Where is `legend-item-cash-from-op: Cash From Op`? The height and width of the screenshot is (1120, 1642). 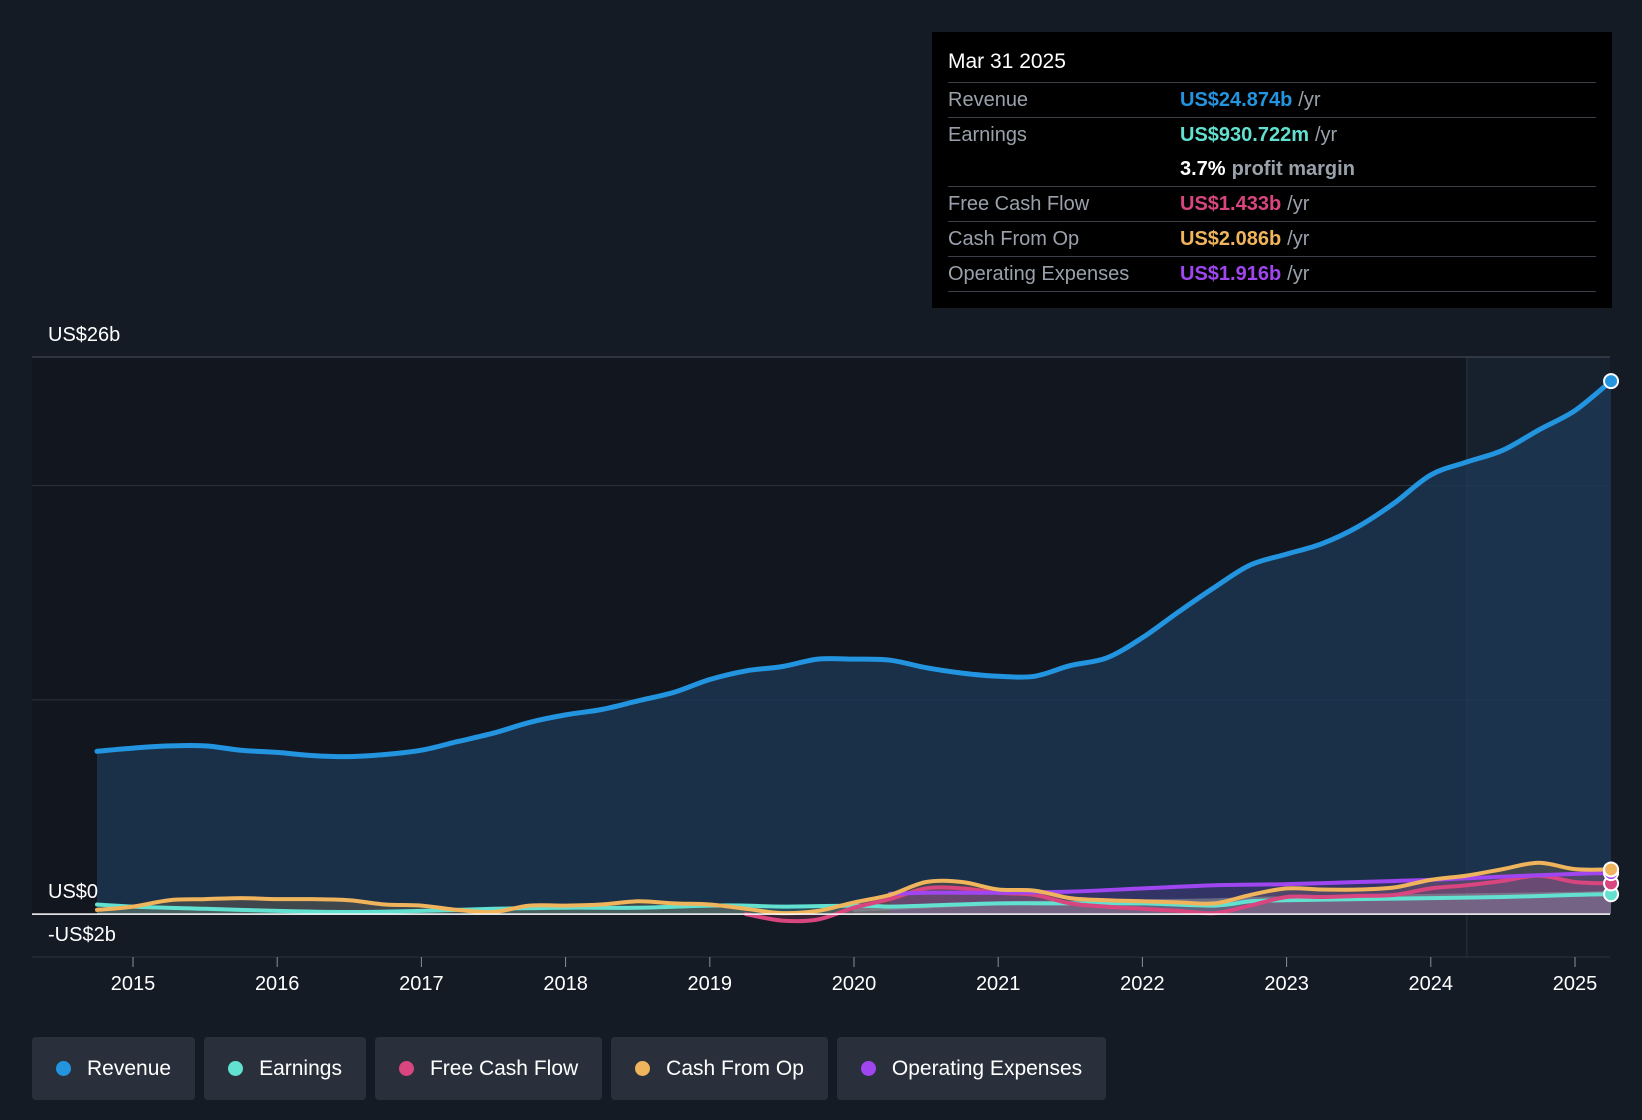 legend-item-cash-from-op: Cash From Op is located at coordinates (719, 1068).